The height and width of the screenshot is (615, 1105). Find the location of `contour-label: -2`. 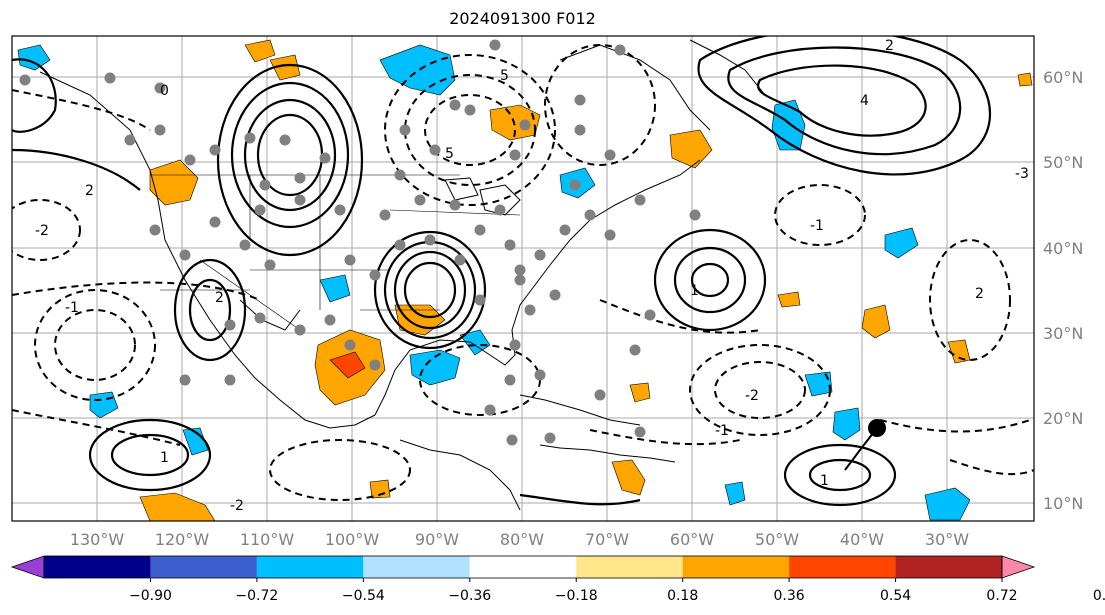

contour-label: -2 is located at coordinates (237, 506).